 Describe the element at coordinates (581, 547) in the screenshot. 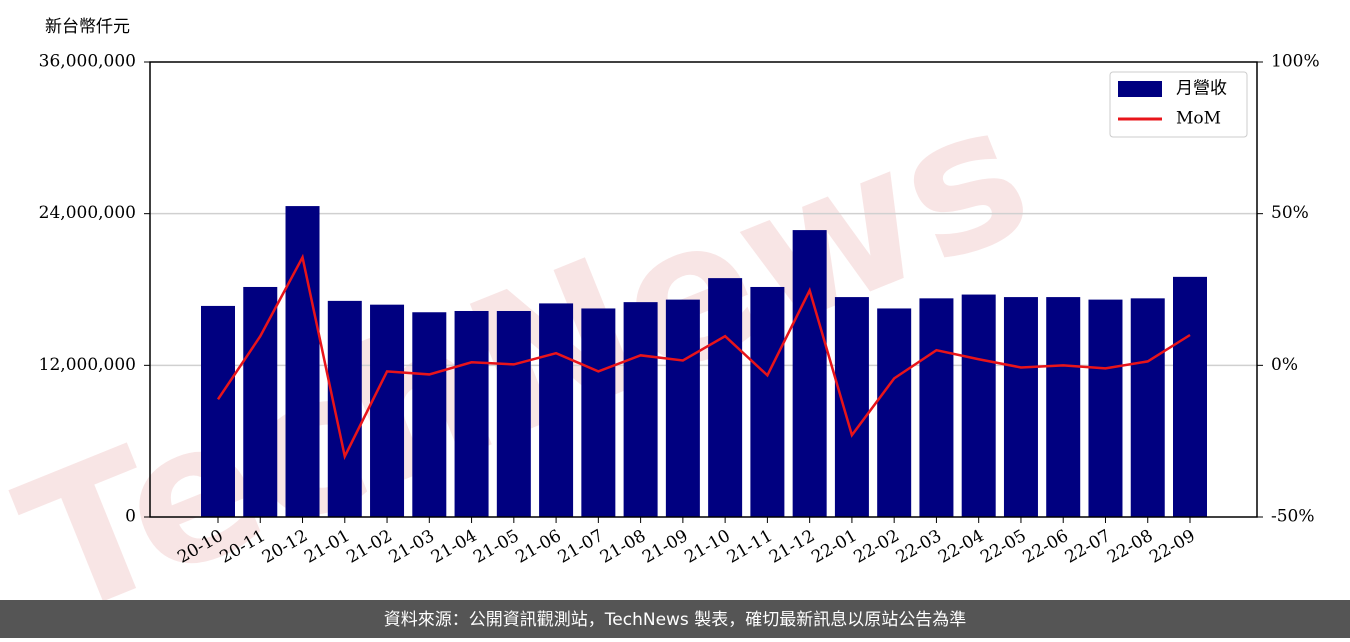

I see `x-tick-label: 21-07` at that location.